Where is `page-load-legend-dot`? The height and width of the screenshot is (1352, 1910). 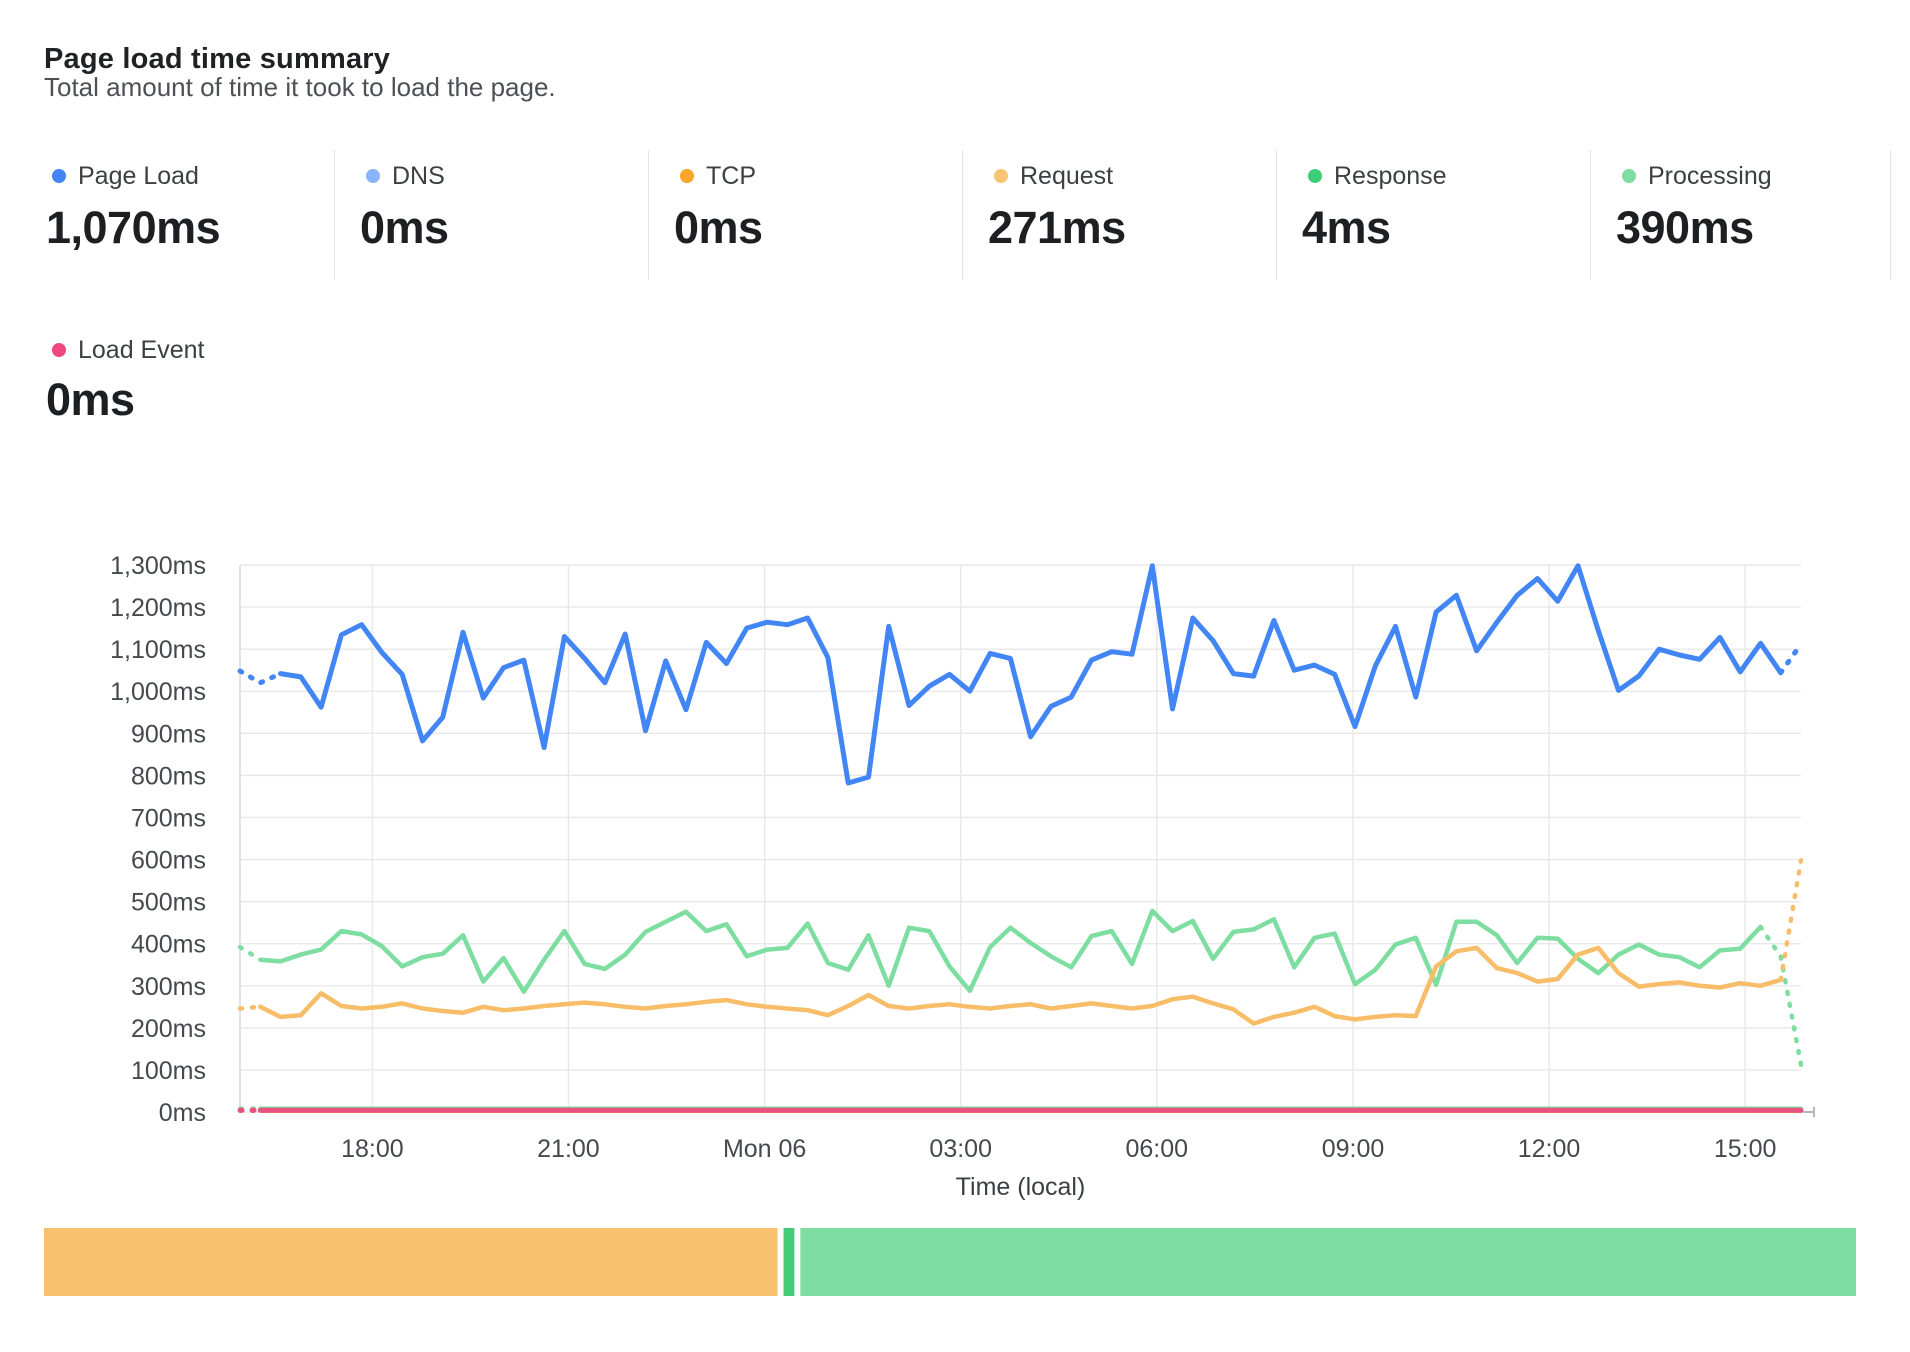 page-load-legend-dot is located at coordinates (59, 176).